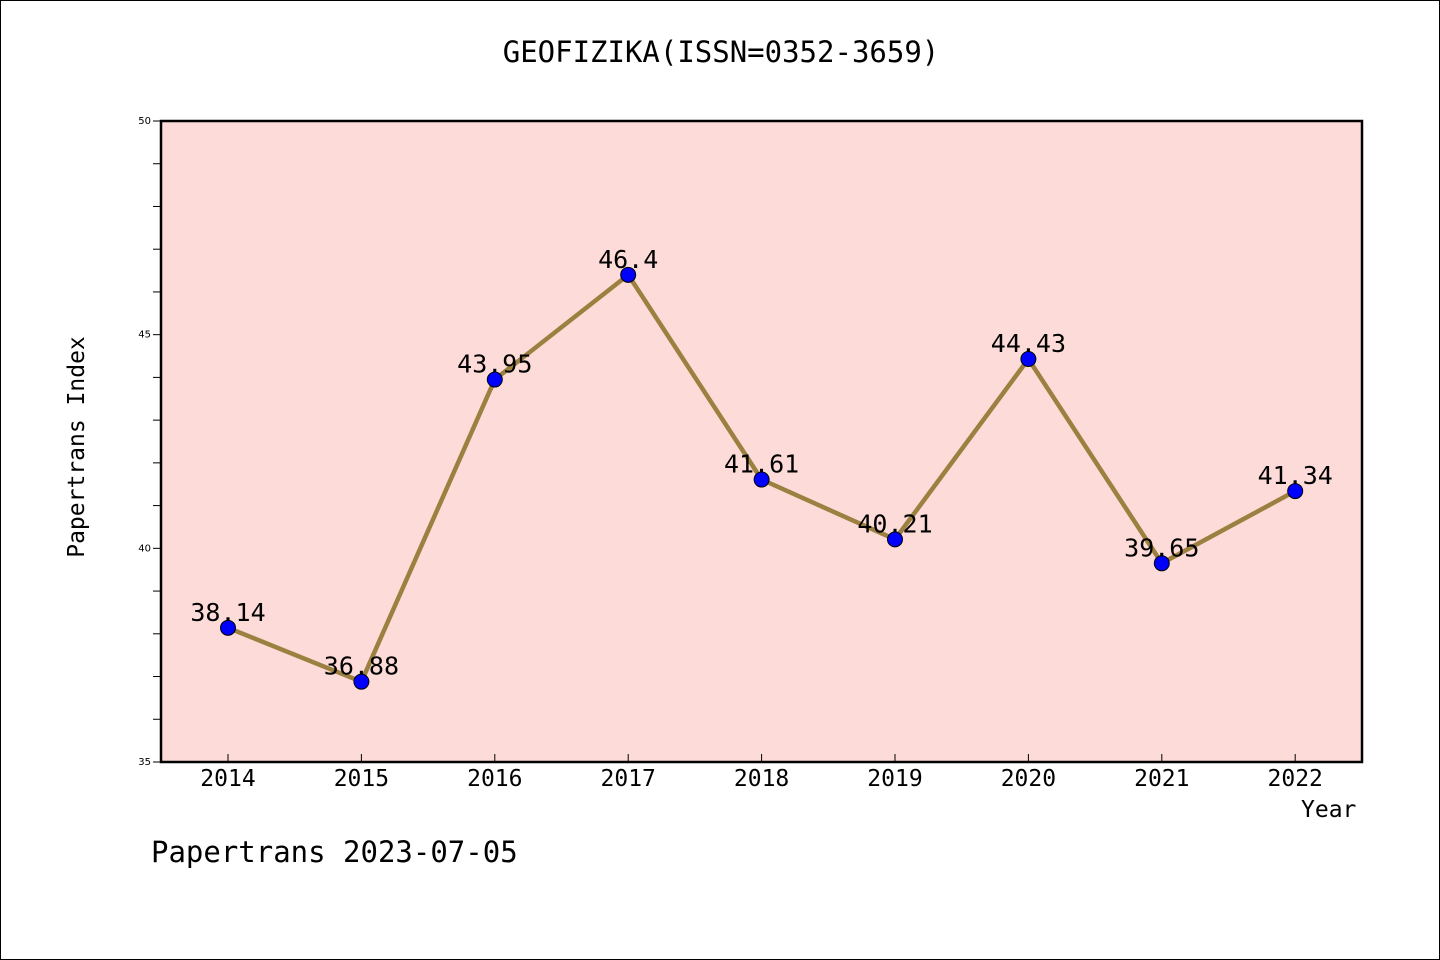  What do you see at coordinates (149, 442) in the screenshot?
I see `y-axis-ticks: 35 40 45 50` at bounding box center [149, 442].